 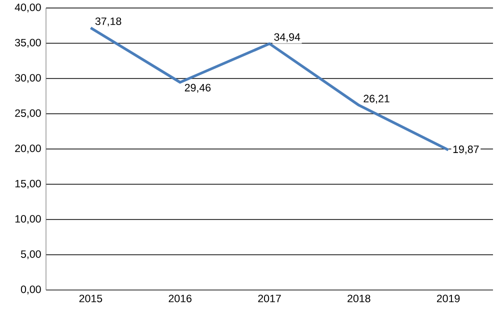 What do you see at coordinates (30, 290) in the screenshot?
I see `y-tick-label: 0,00` at bounding box center [30, 290].